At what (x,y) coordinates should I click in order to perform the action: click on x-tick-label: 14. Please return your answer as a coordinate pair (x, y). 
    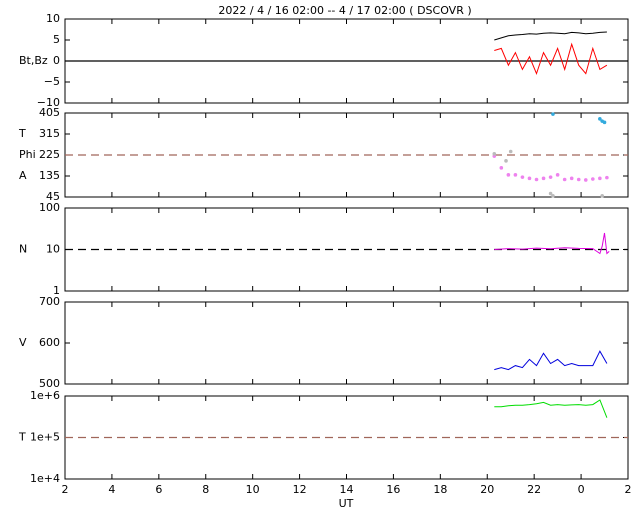
    Looking at the image, I should click on (347, 489).